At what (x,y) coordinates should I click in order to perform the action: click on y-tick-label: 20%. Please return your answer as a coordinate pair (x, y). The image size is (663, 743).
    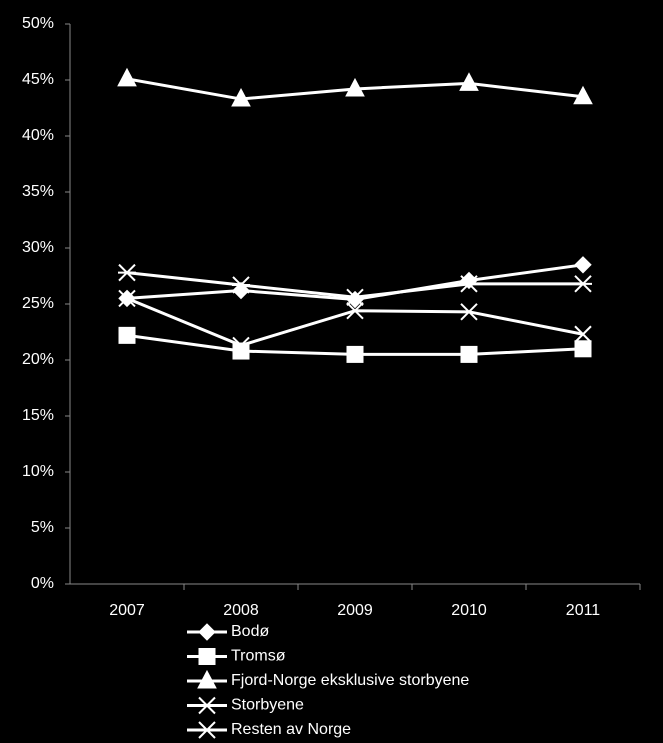
    Looking at the image, I should click on (38, 359).